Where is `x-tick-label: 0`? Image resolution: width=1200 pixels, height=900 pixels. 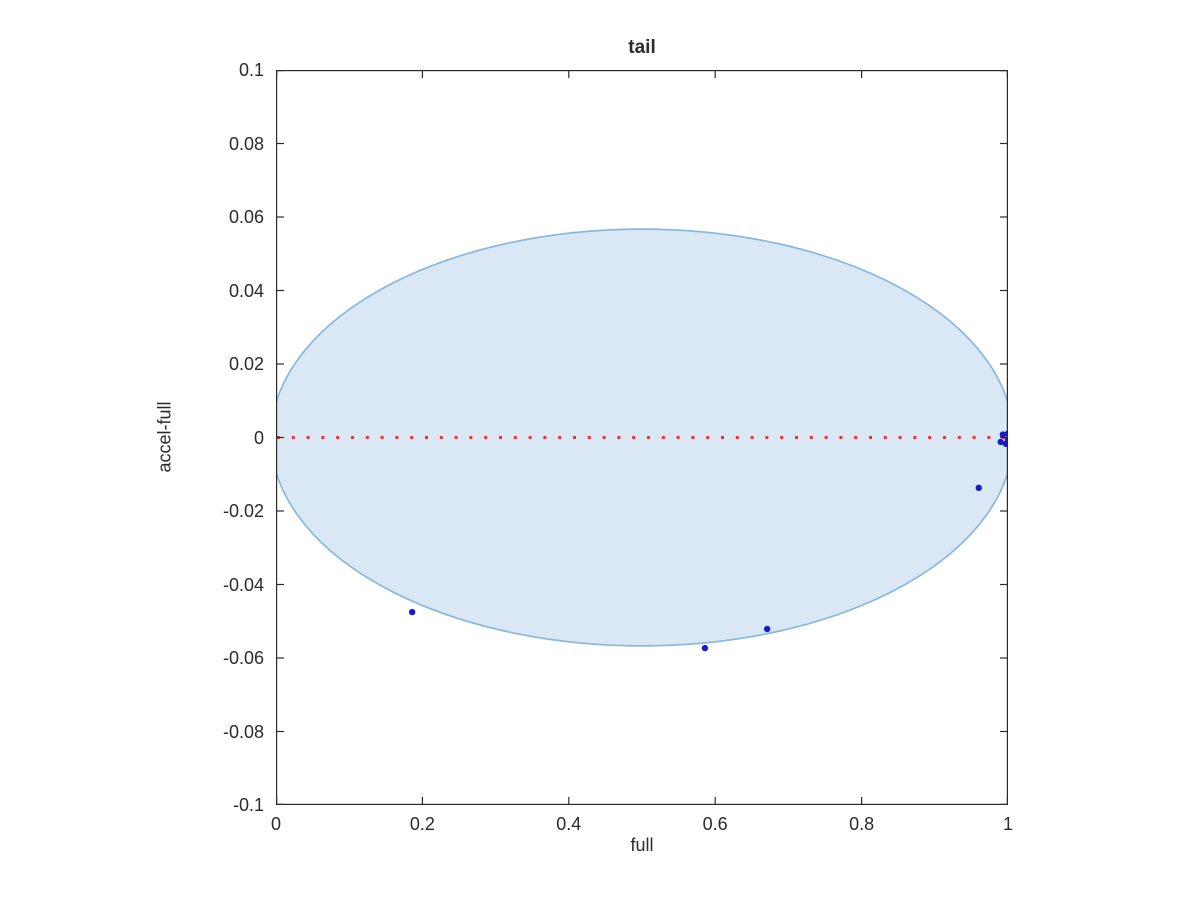 x-tick-label: 0 is located at coordinates (275, 824).